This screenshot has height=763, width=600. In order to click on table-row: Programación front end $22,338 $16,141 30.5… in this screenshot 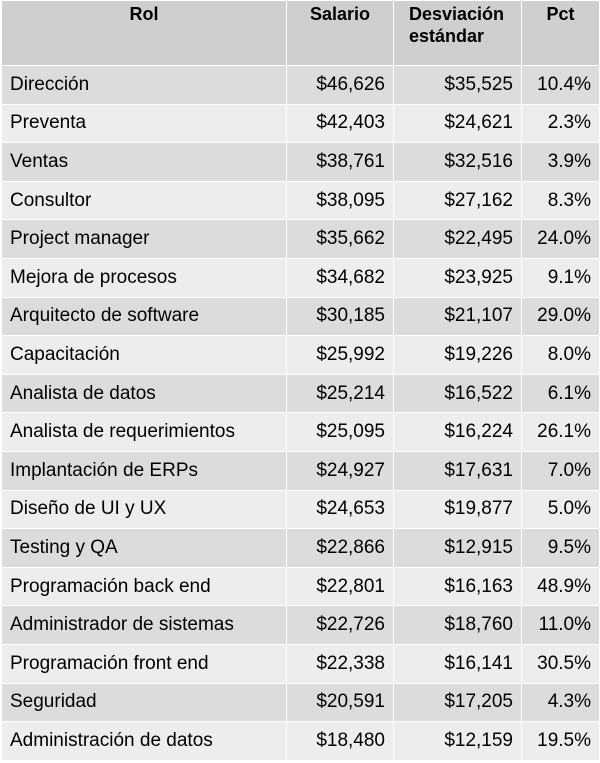, I will do `click(300, 663)`.